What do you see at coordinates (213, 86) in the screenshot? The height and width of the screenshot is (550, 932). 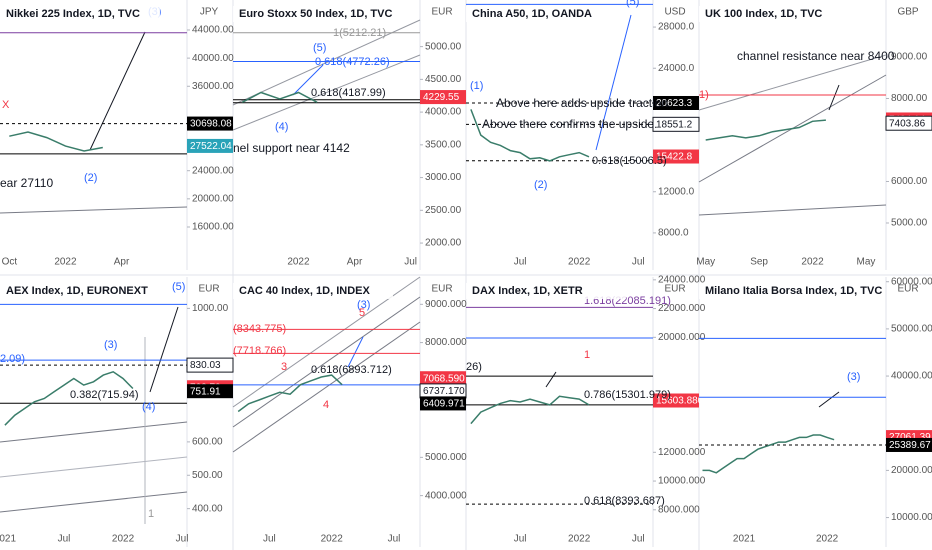 I see `y-tick-label: 36000.00` at bounding box center [213, 86].